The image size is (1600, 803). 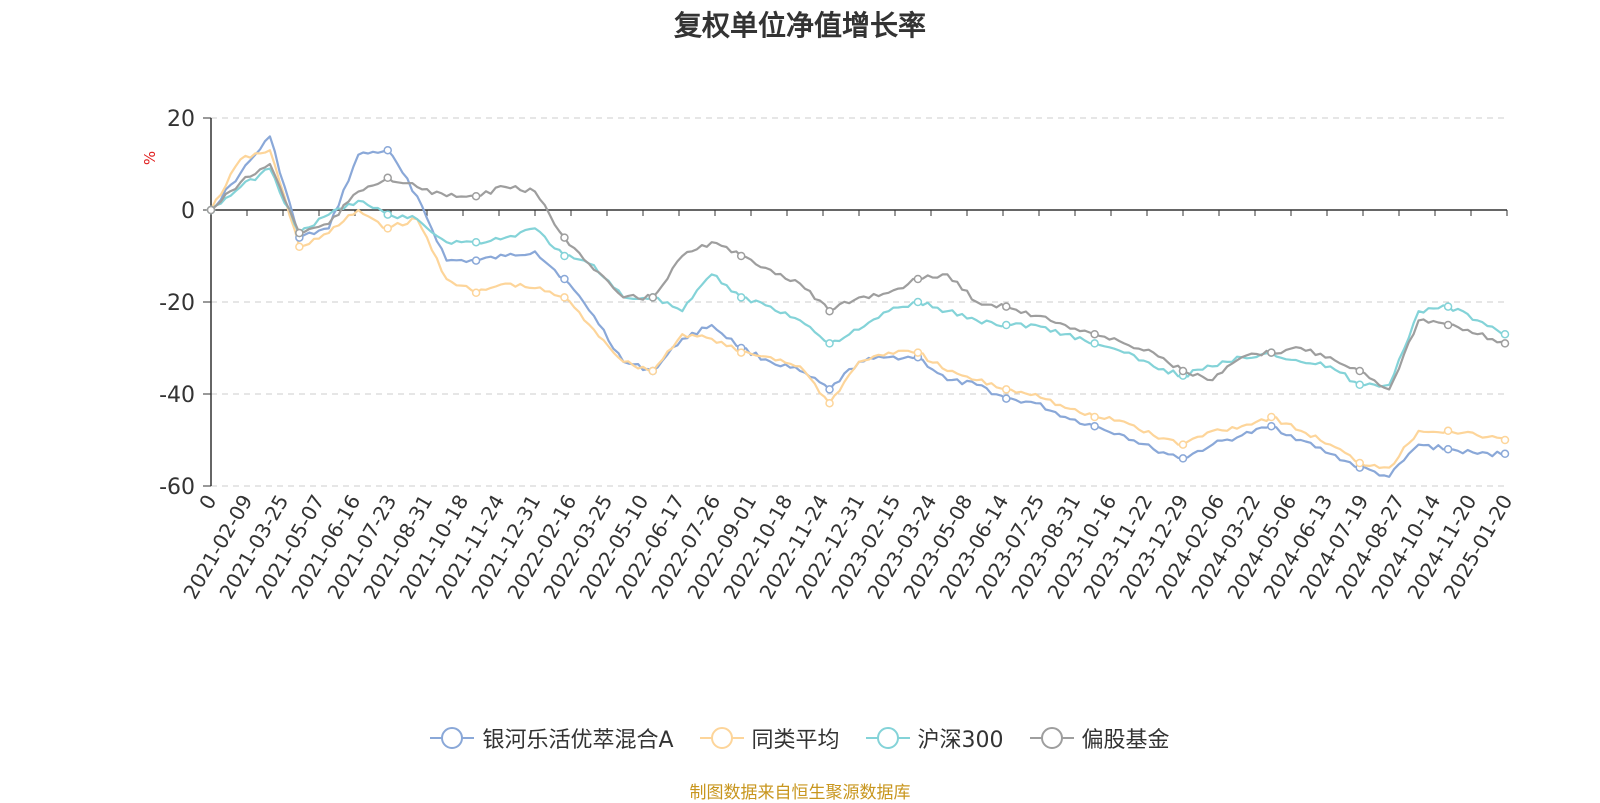 What do you see at coordinates (181, 119) in the screenshot?
I see `y-tick-label: 20` at bounding box center [181, 119].